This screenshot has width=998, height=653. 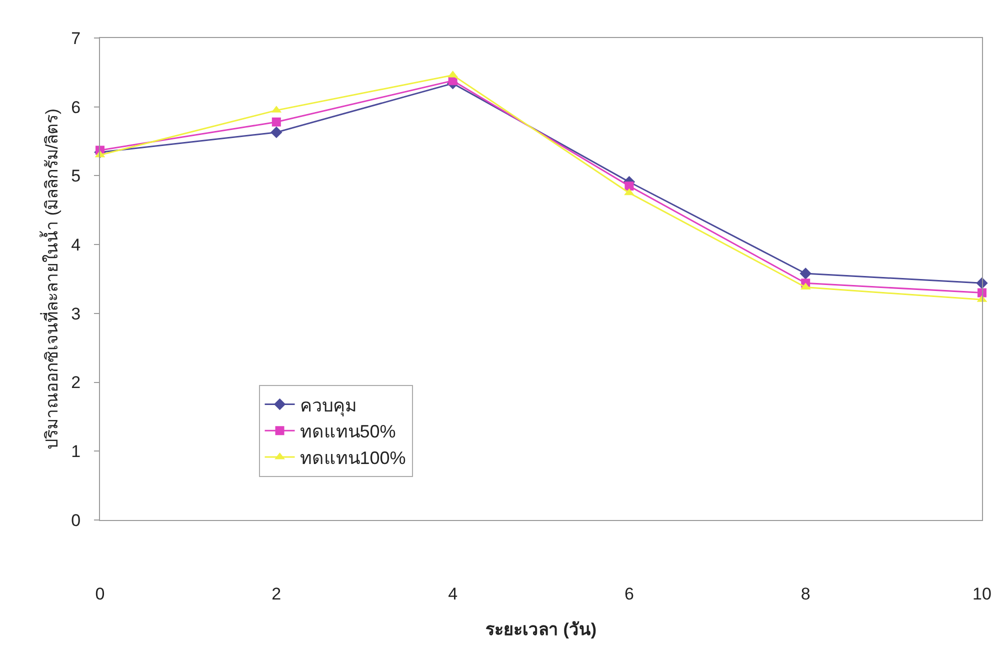 What do you see at coordinates (328, 405) in the screenshot?
I see `legend-label: ควบคุม` at bounding box center [328, 405].